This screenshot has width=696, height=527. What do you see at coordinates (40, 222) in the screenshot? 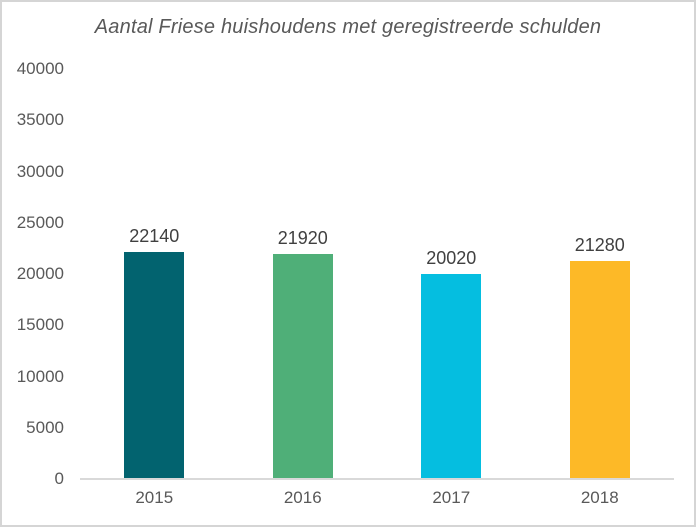
I see `y-tick-label-25000: 25000` at bounding box center [40, 222].